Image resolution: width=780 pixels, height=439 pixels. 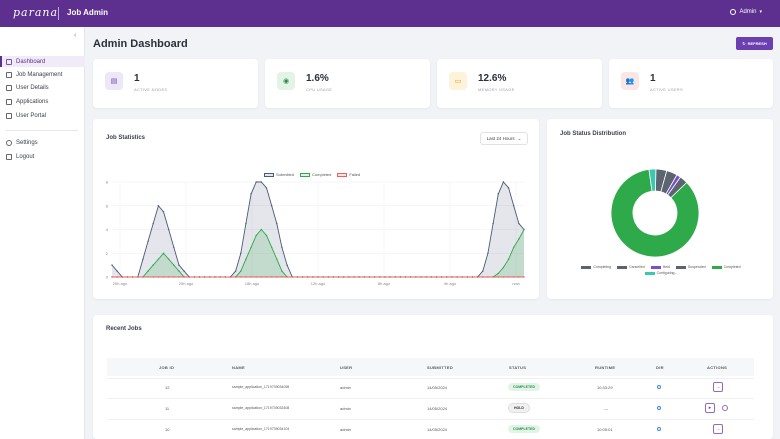 What do you see at coordinates (440, 367) in the screenshot?
I see `column-header-submitted: SUBMITTED` at bounding box center [440, 367].